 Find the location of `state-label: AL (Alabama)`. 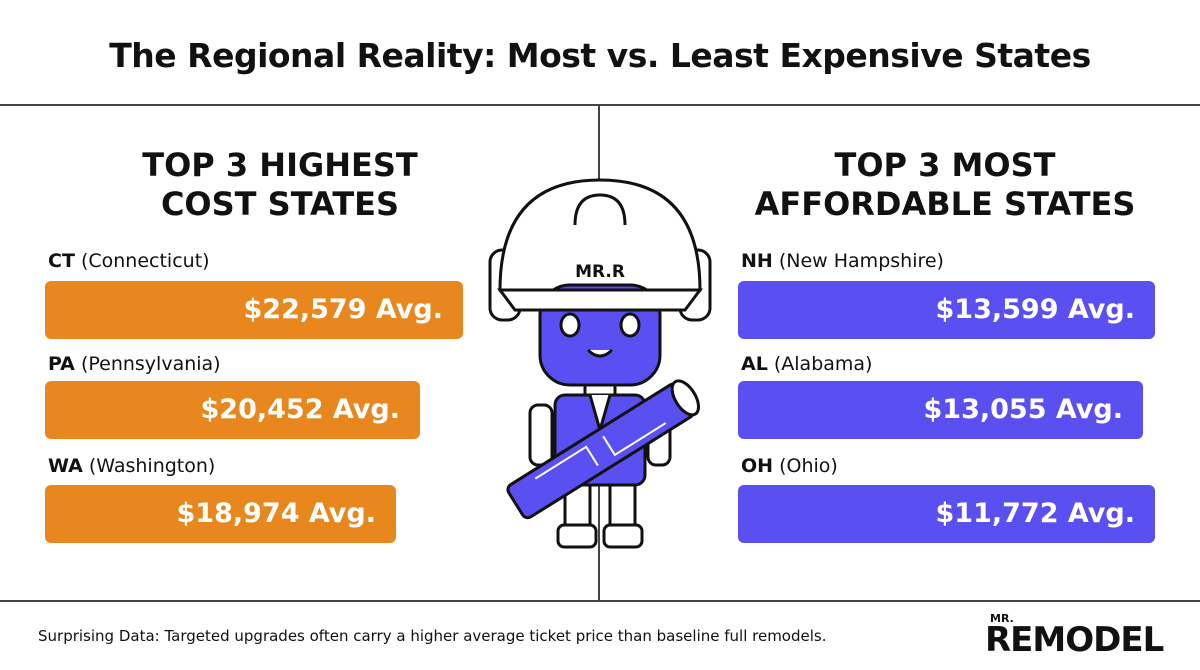

state-label: AL (Alabama) is located at coordinates (806, 364).